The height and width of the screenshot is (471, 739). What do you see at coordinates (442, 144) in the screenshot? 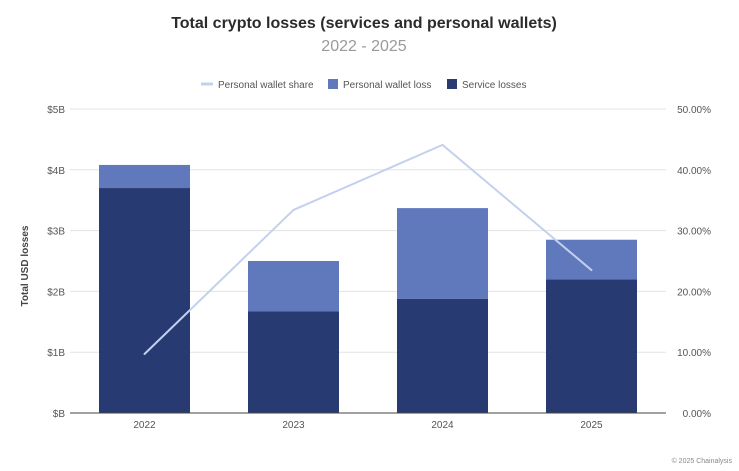
I see `share-point-2024` at bounding box center [442, 144].